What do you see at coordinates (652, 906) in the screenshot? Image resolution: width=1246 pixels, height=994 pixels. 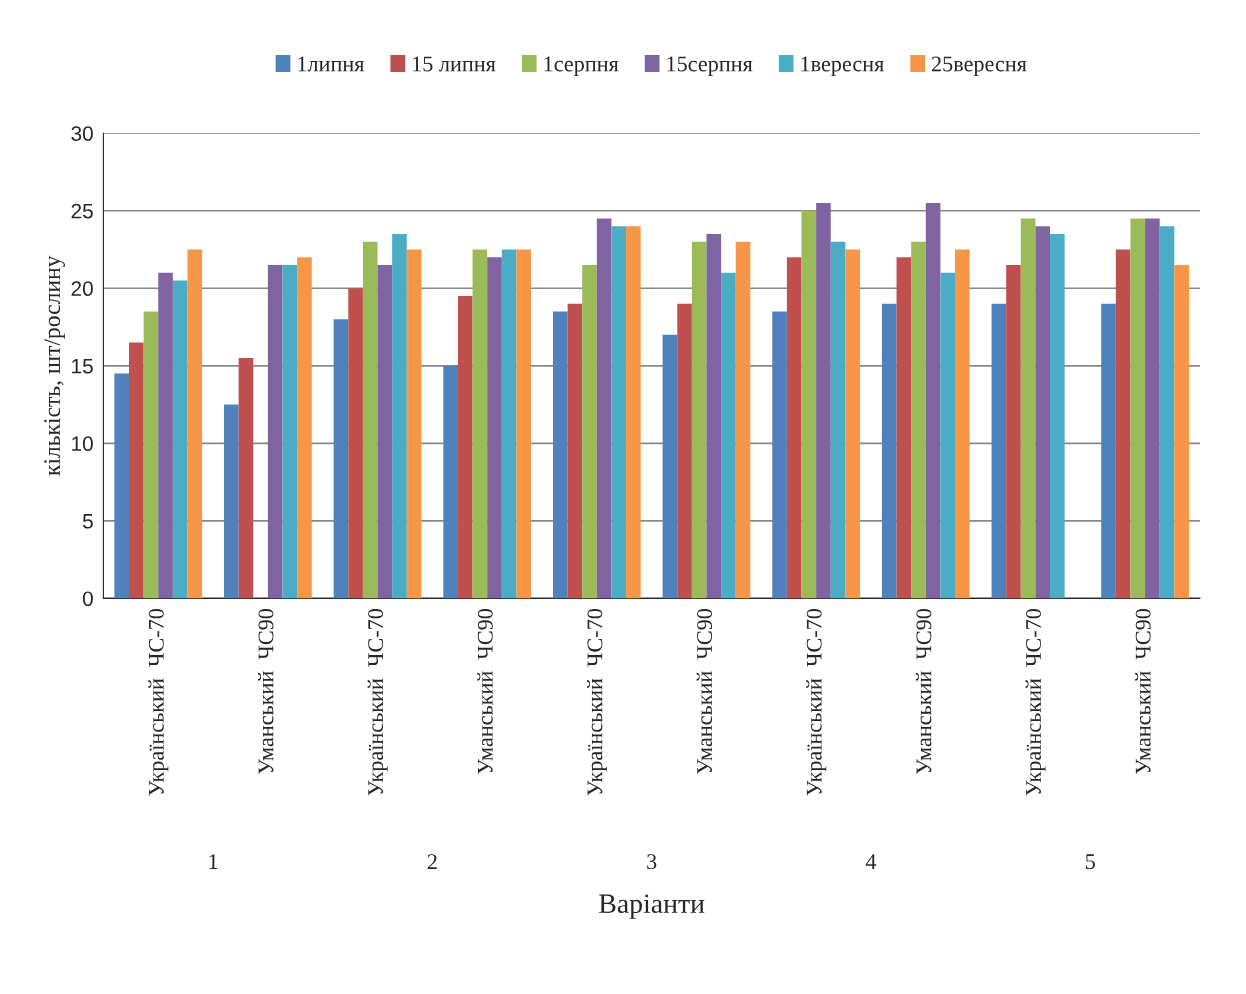 I see `x-axis-title: Варіанти` at bounding box center [652, 906].